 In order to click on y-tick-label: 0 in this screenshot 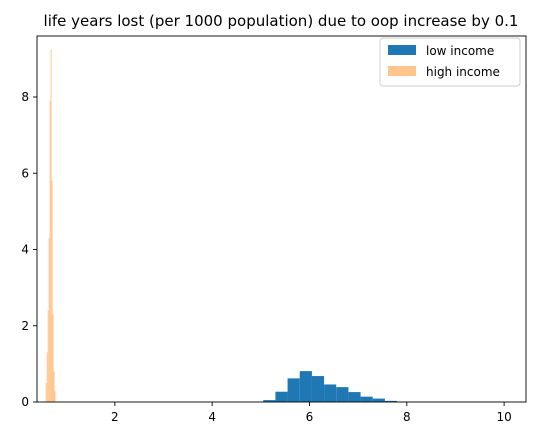, I will do `click(25, 402)`.